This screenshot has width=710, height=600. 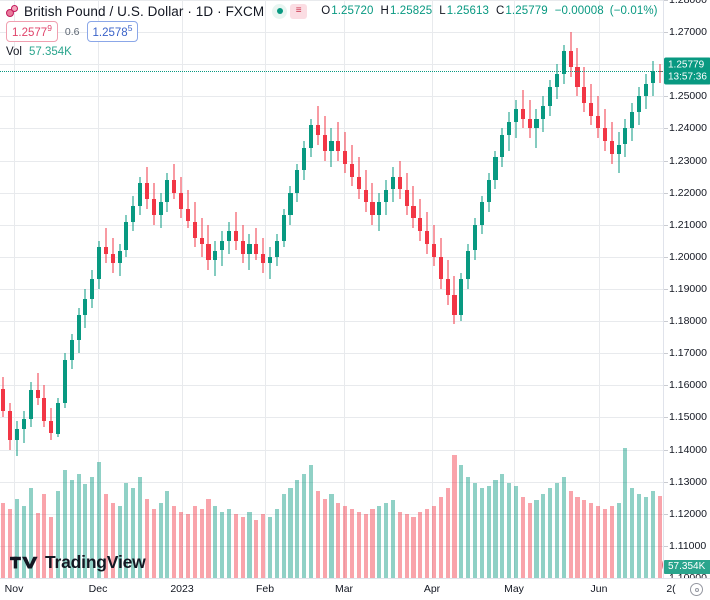 What do you see at coordinates (50, 51) in the screenshot?
I see `volume-value: 57.354K` at bounding box center [50, 51].